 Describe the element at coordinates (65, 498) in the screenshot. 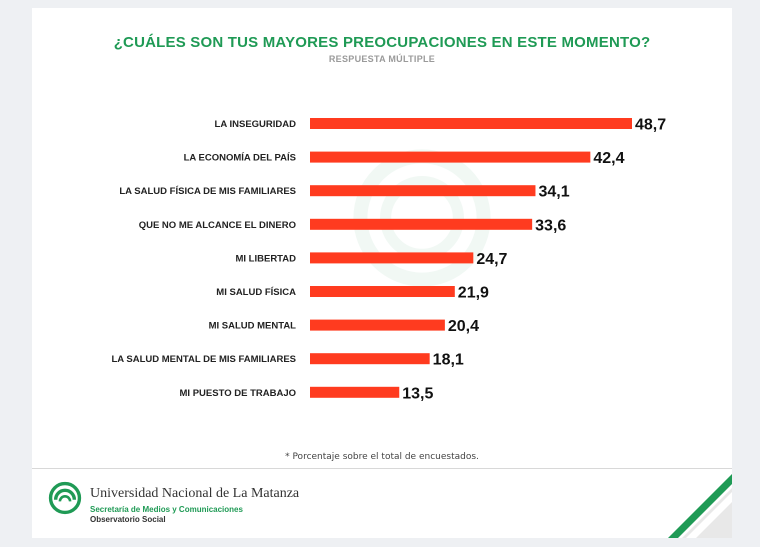

I see `university-logo-icon` at that location.